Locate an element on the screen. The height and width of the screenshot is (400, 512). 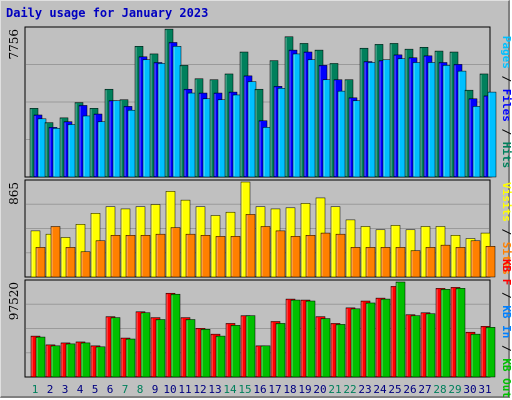
day-label: 18 is located at coordinates (289, 389).